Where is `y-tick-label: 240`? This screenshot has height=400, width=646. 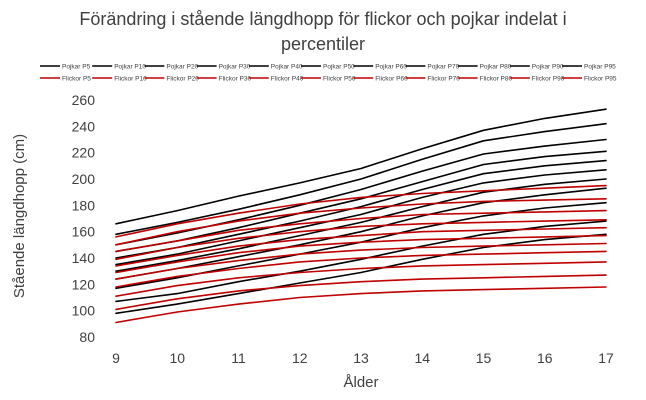 y-tick-label: 240 is located at coordinates (84, 126).